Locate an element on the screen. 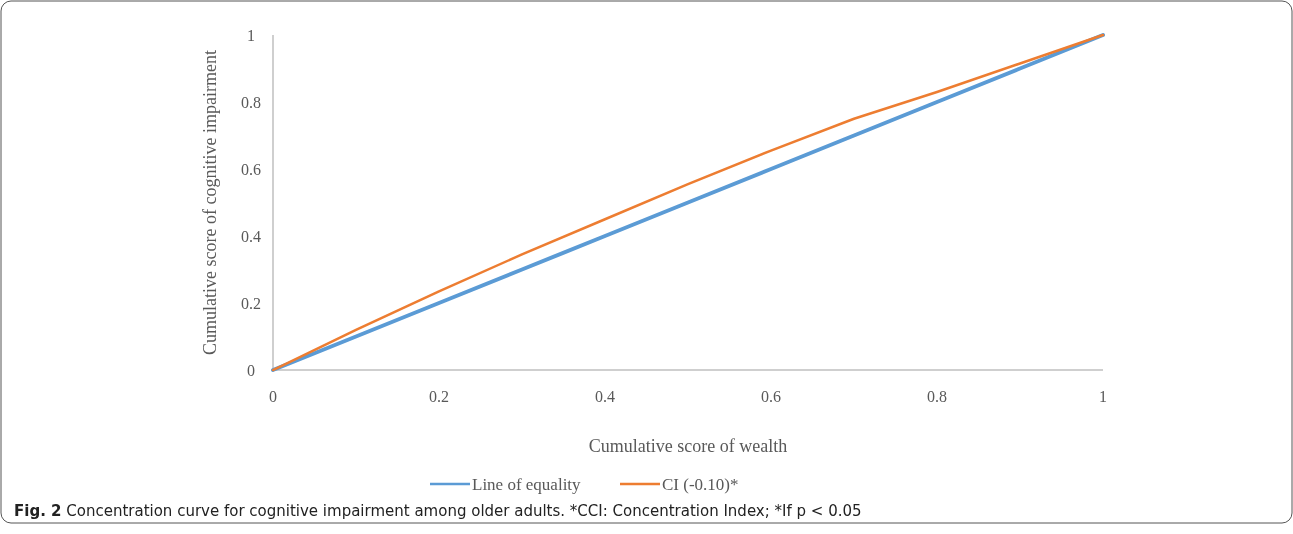 Image resolution: width=1293 pixels, height=534 pixels. x-tick-label: 1 is located at coordinates (1103, 396).